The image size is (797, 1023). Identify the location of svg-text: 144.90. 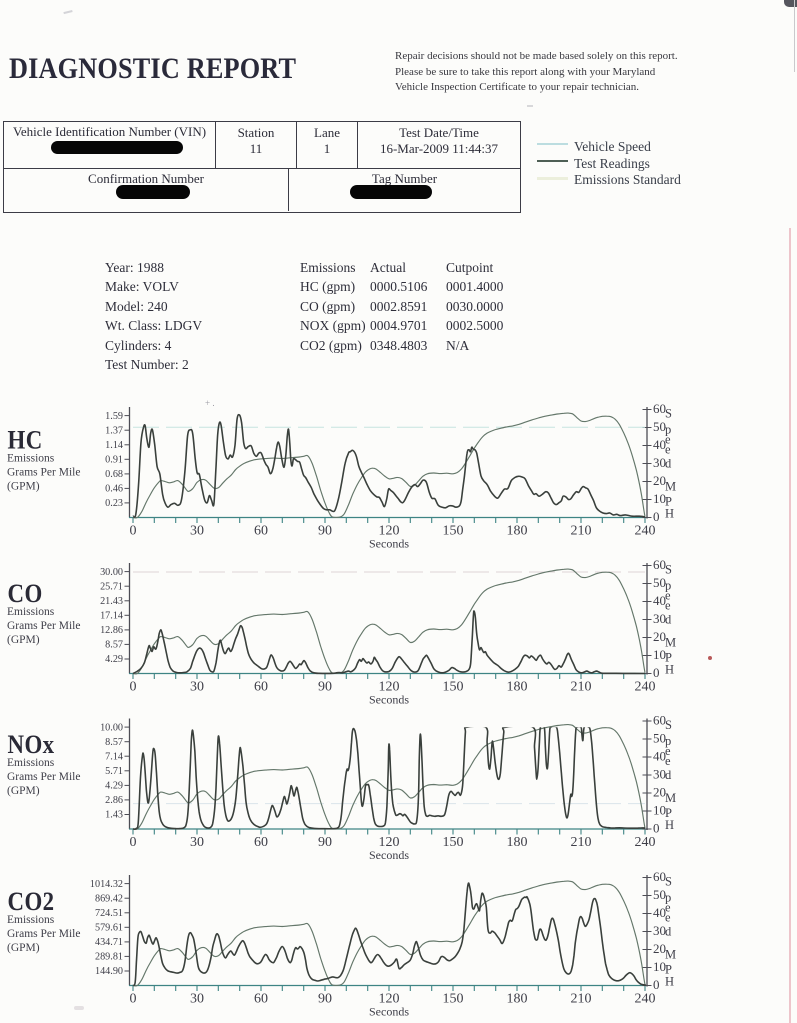
(109, 971).